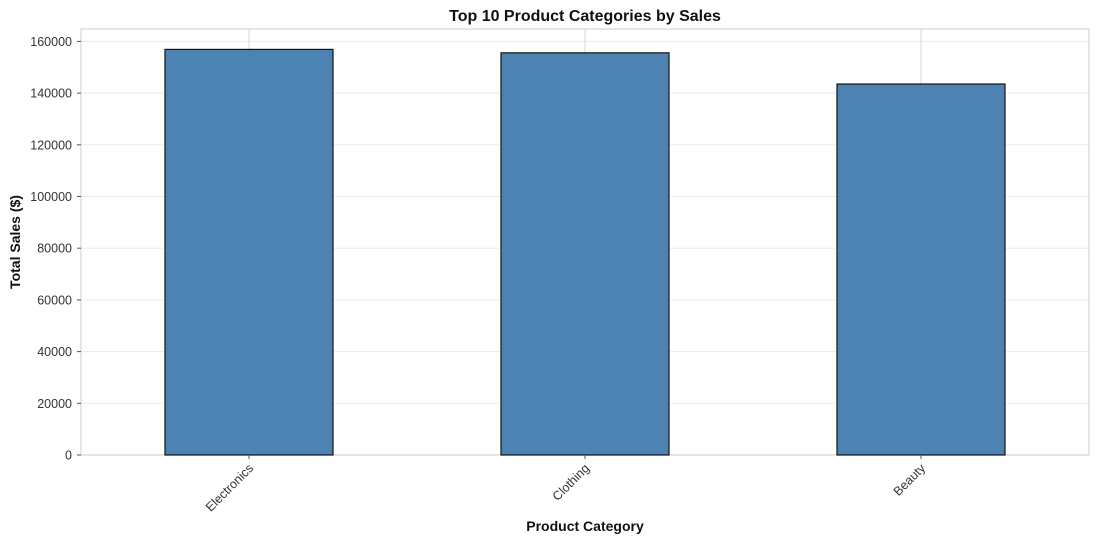 The width and height of the screenshot is (1100, 544). Describe the element at coordinates (229, 487) in the screenshot. I see `x-tick-label: Electronics` at that location.